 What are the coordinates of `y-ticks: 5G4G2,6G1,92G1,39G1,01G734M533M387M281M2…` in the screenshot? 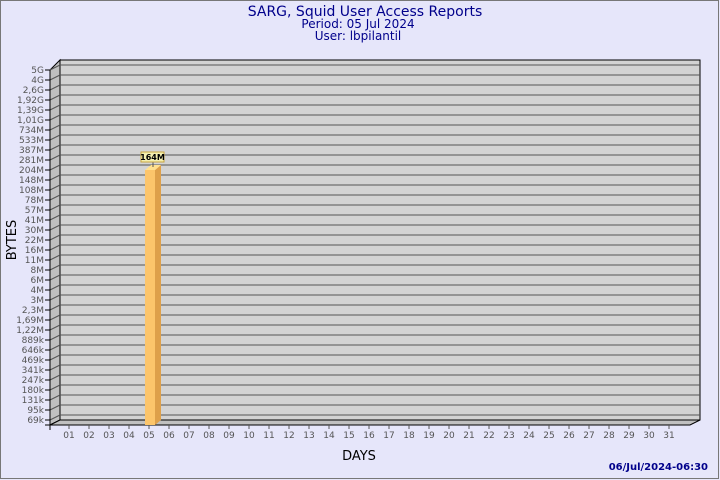 It's located at (33, 246).